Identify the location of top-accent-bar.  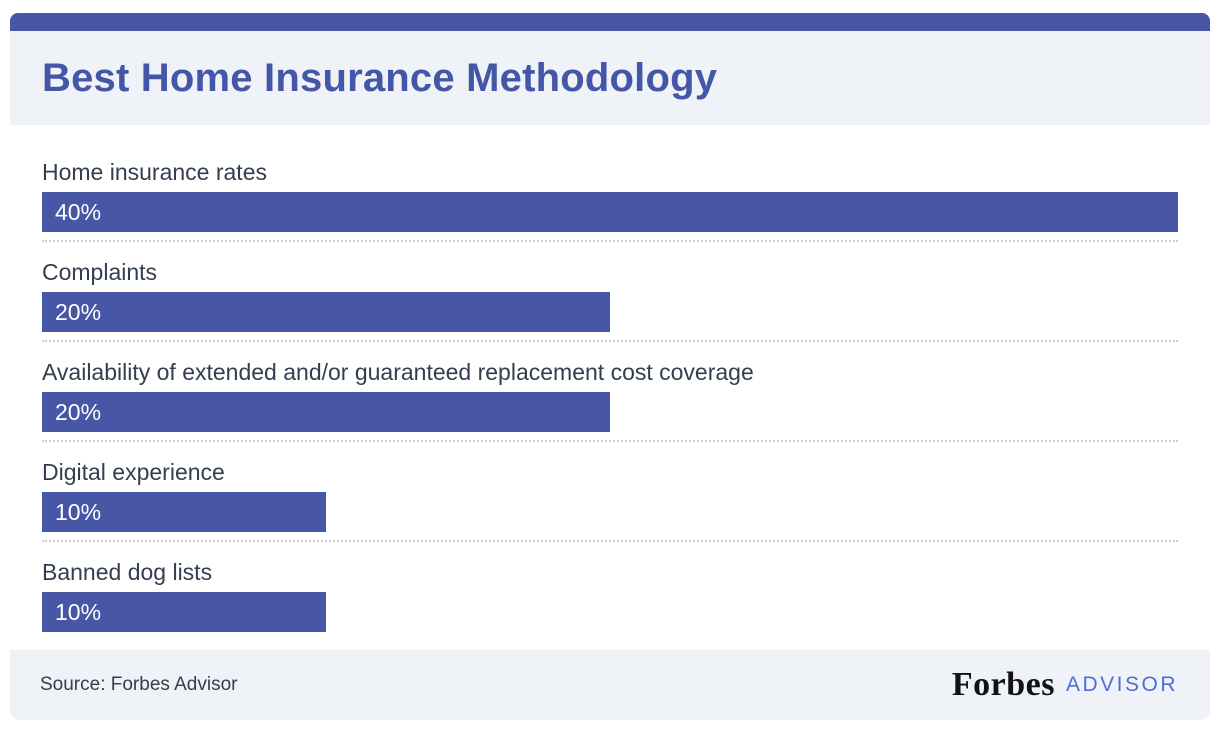
(610, 22).